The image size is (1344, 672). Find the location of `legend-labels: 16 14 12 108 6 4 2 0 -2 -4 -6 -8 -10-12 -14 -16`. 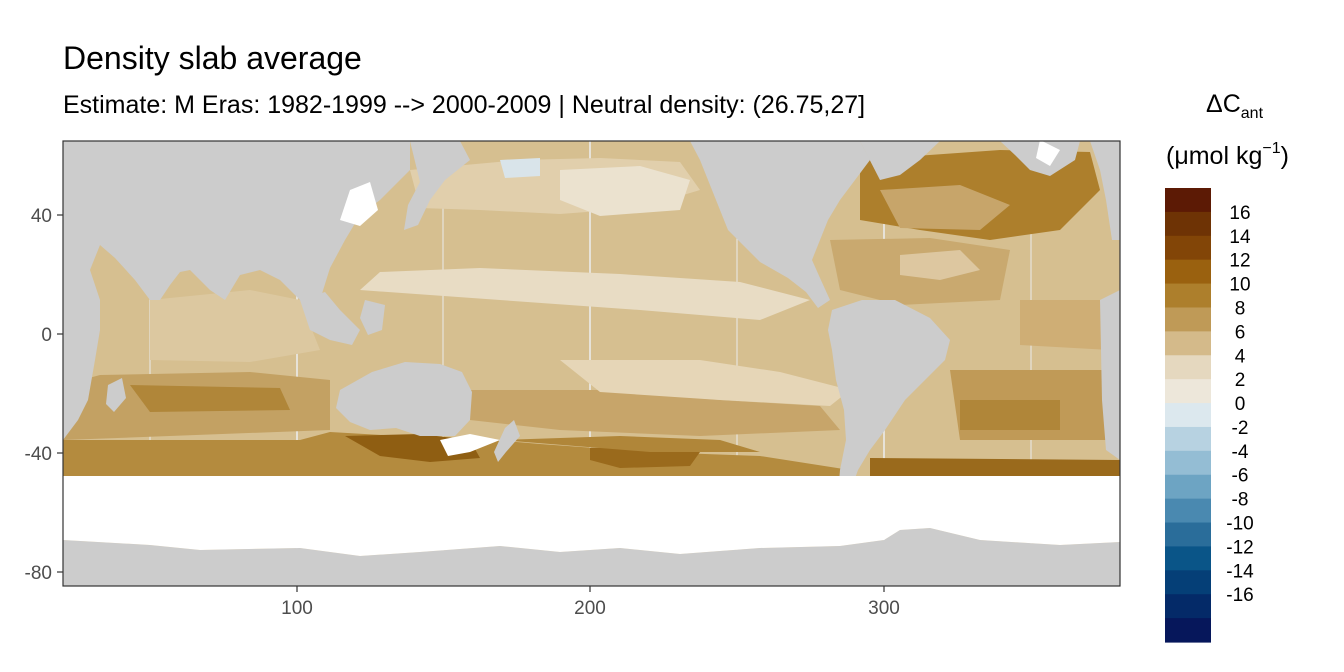

legend-labels: 16 14 12 108 6 4 2 0 -2 -4 -6 -8 -10-12 -14 -16 is located at coordinates (1240, 404).